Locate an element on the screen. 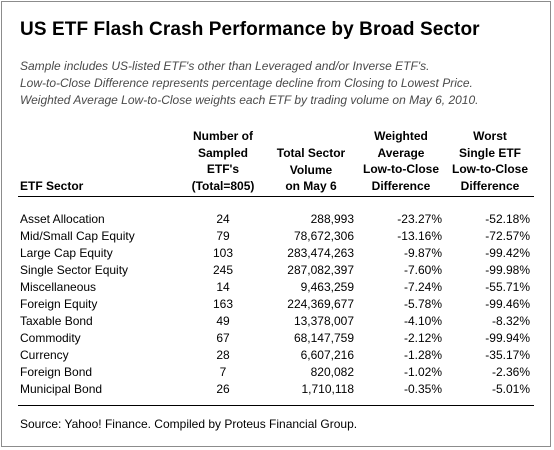 Image resolution: width=554 pixels, height=450 pixels. header-line: Total Sector is located at coordinates (311, 153).